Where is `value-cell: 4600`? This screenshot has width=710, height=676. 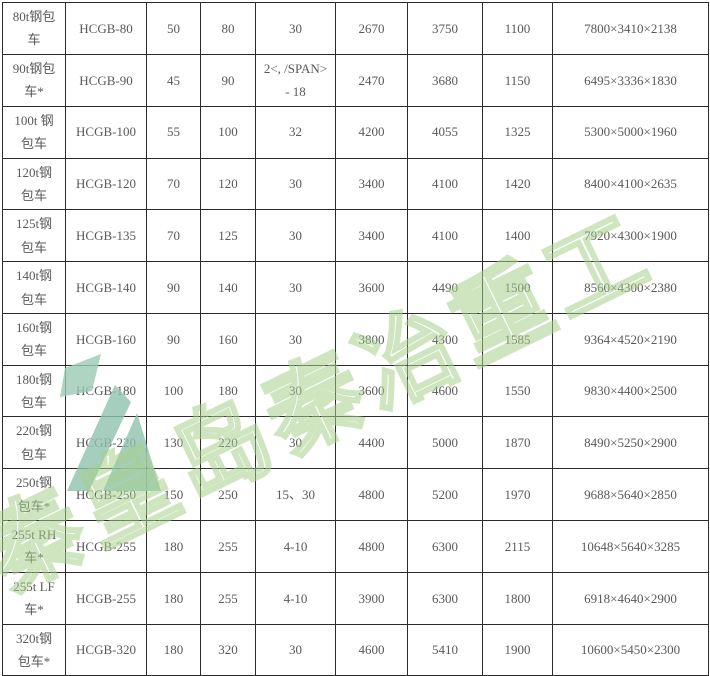
value-cell: 4600 is located at coordinates (445, 391).